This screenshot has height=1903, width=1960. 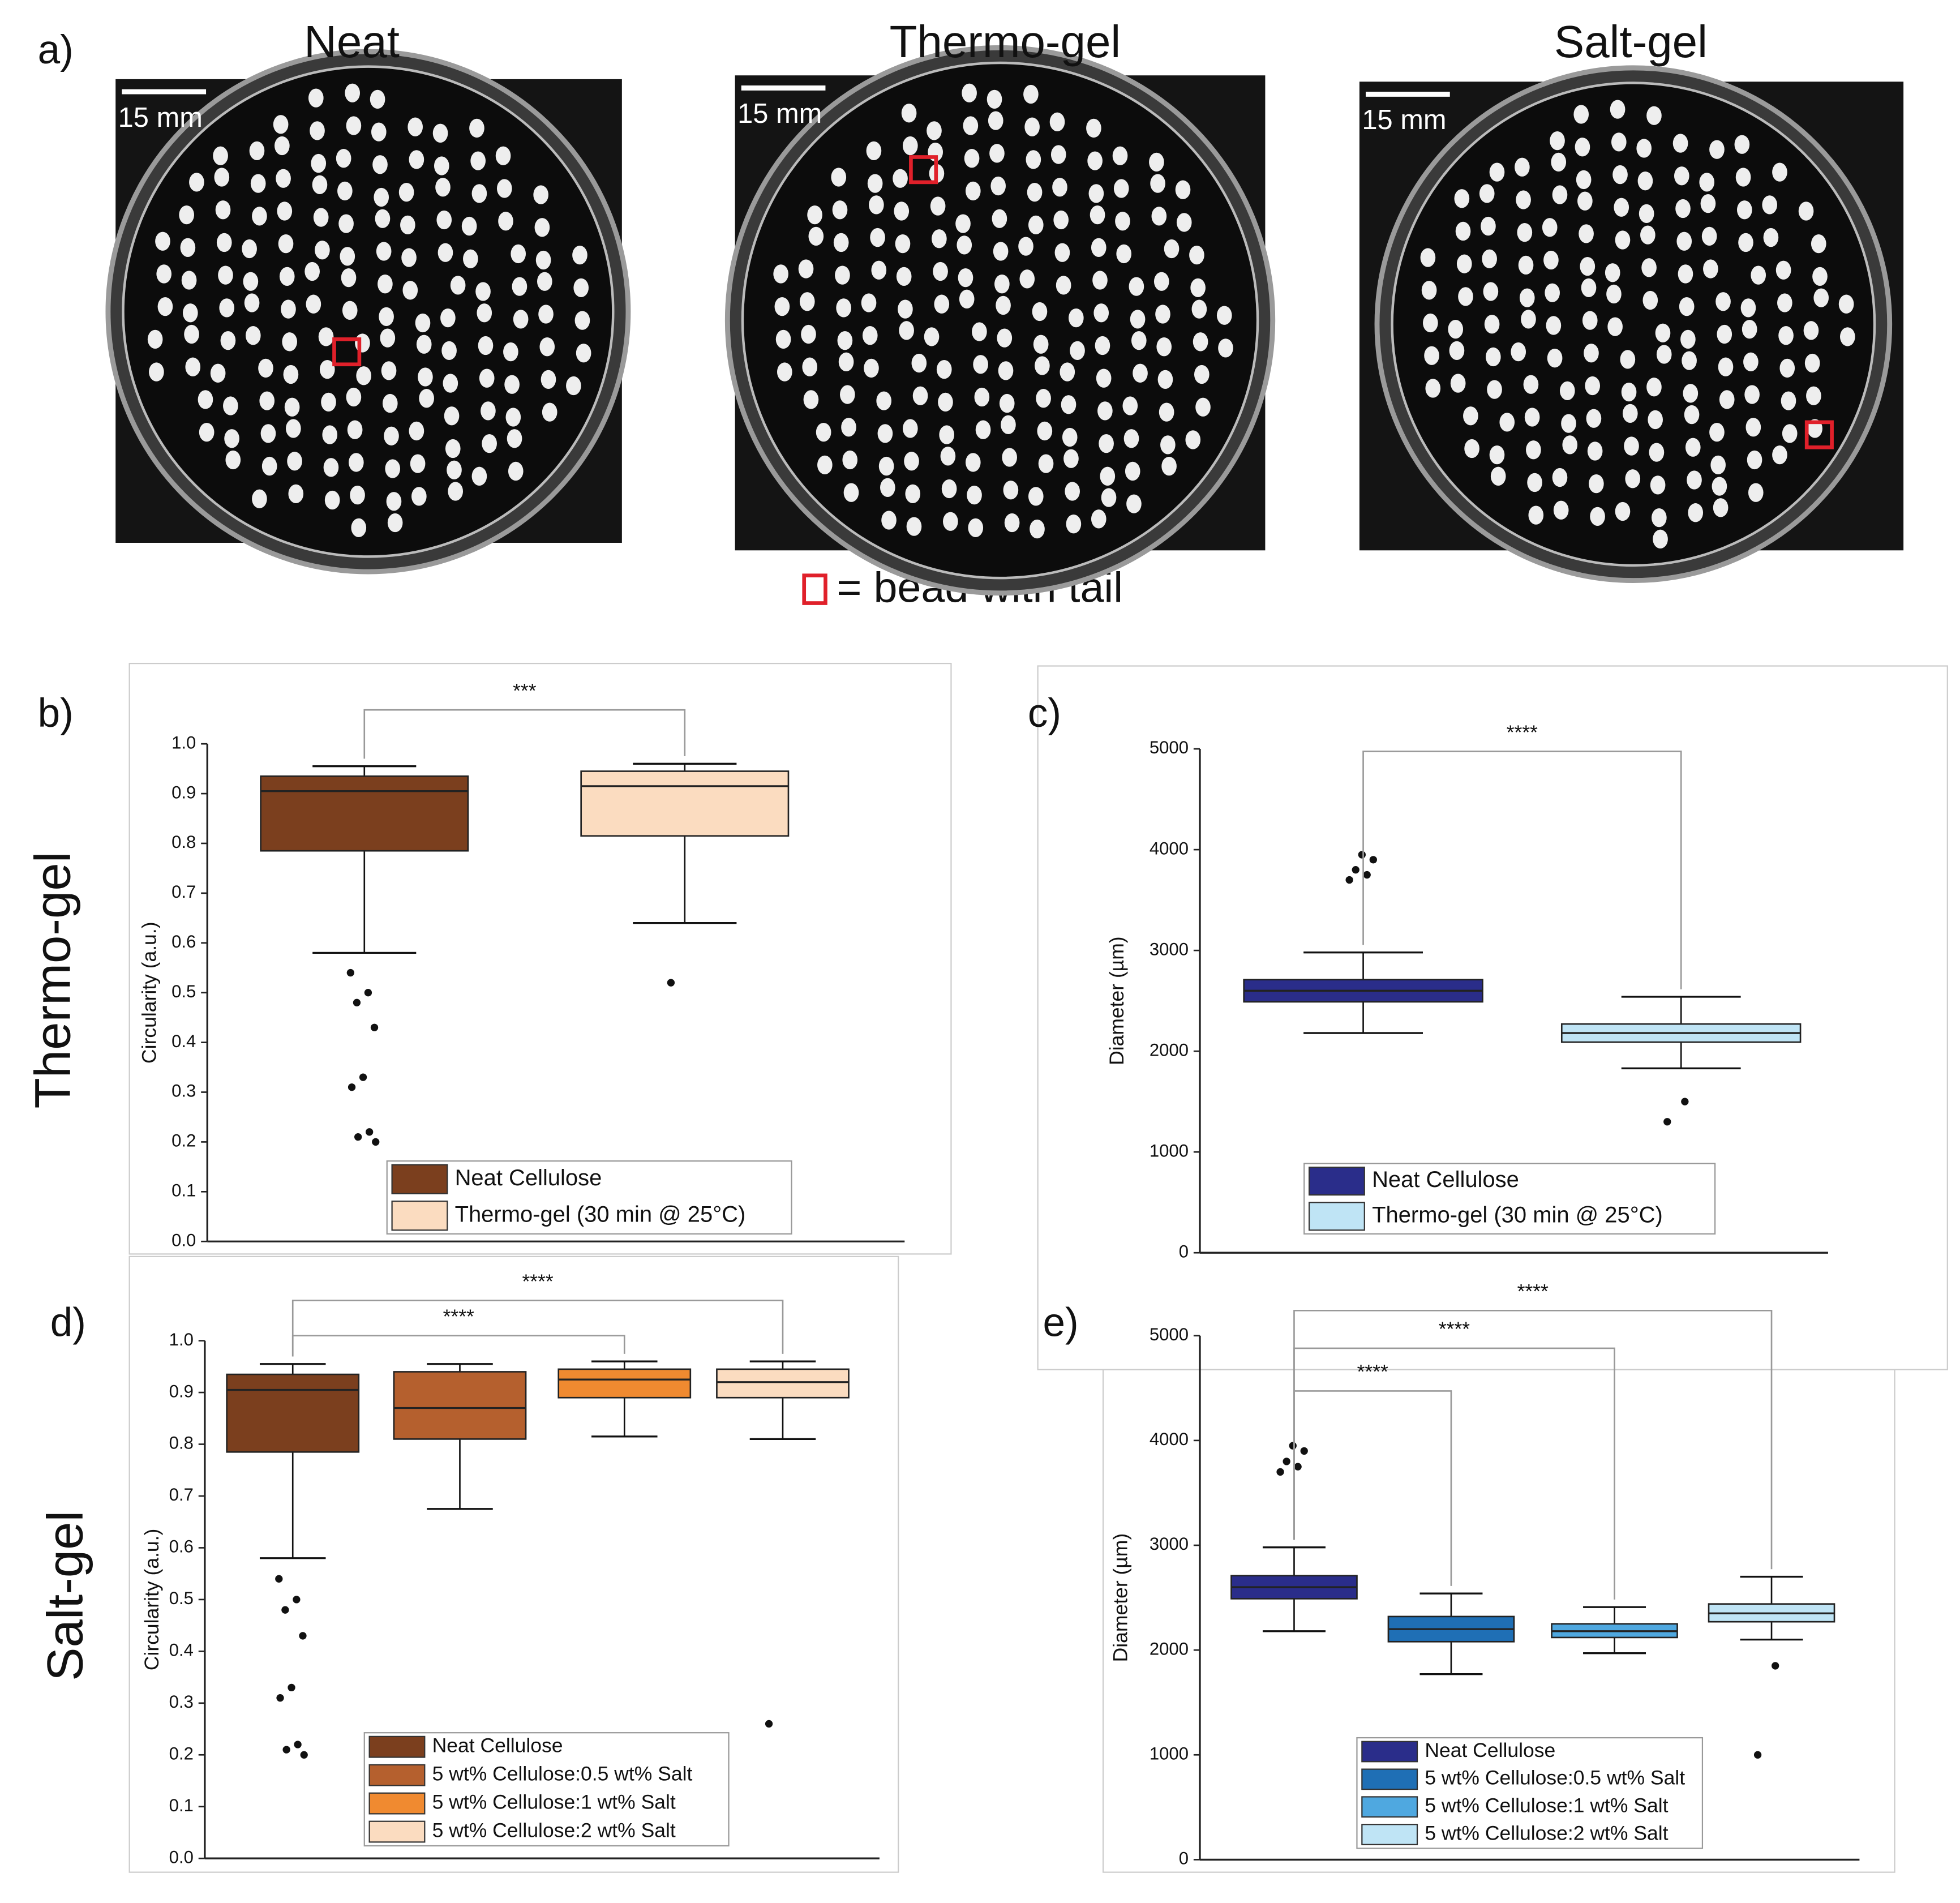 What do you see at coordinates (1390, 1752) in the screenshot?
I see `legend-swatch` at bounding box center [1390, 1752].